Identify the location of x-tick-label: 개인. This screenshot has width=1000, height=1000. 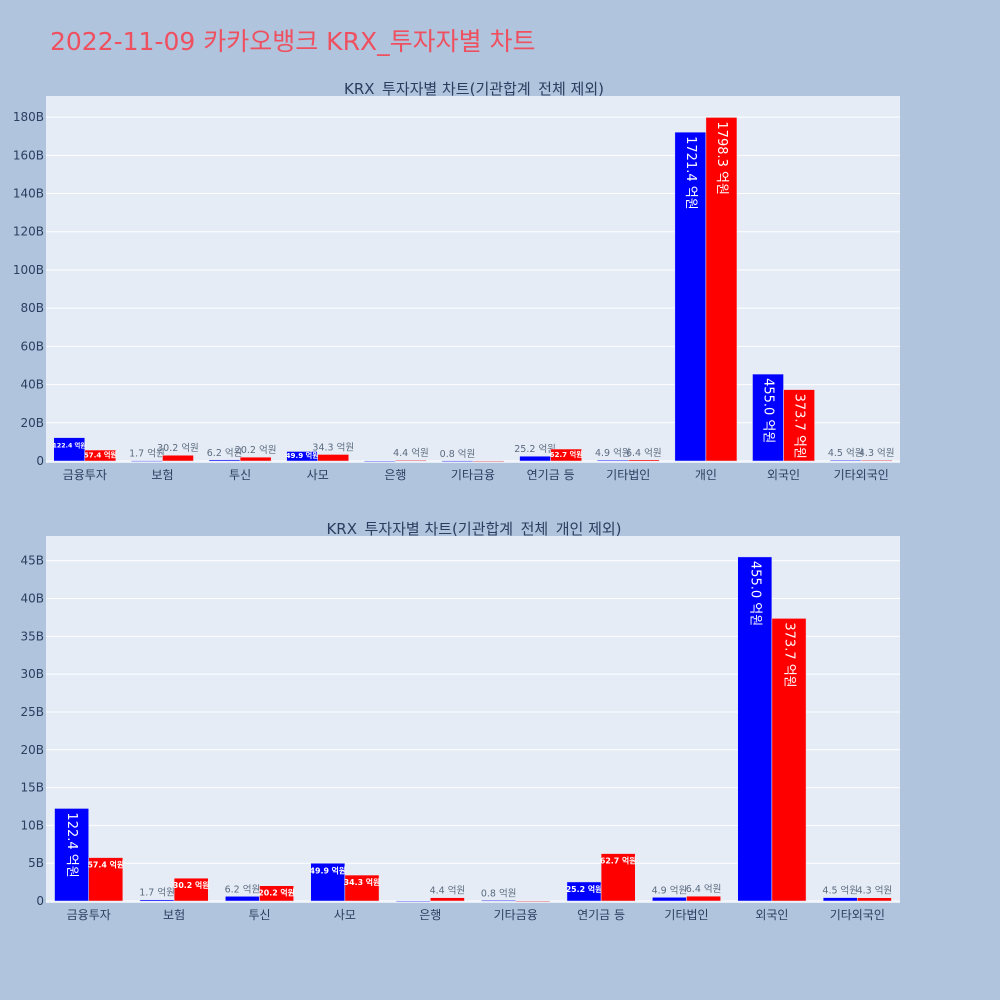
(706, 475).